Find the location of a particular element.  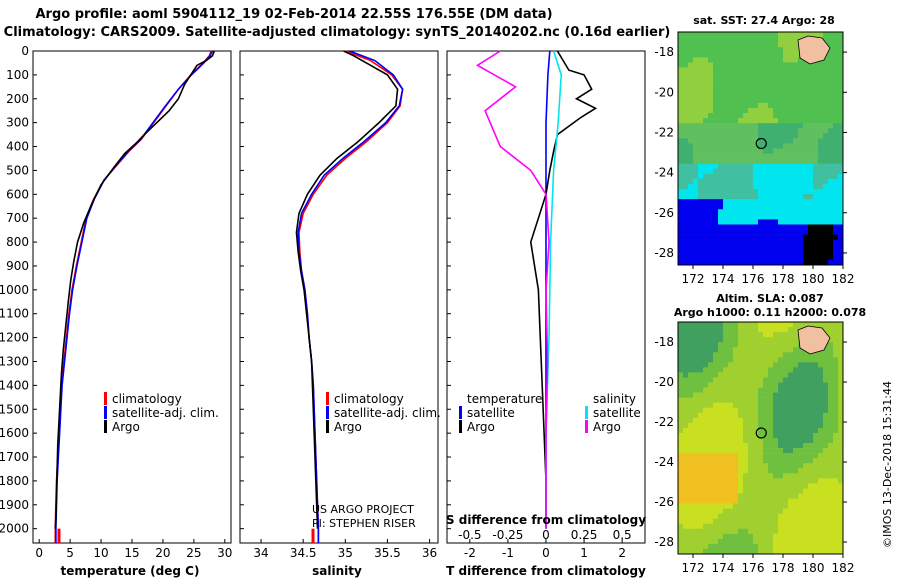

t-difference-x-axis: -2 -1 0 1 2 is located at coordinates (545, 549).